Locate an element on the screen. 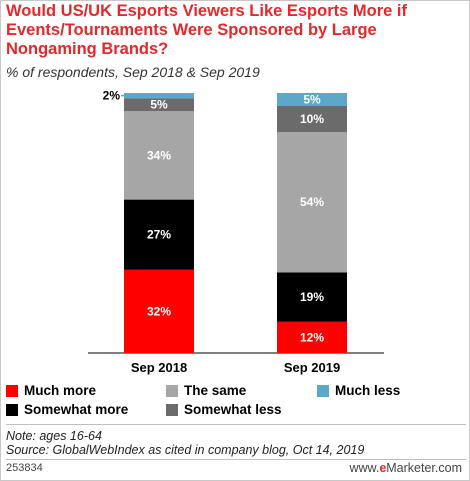 The image size is (470, 481). legend-item-the-same: The same is located at coordinates (206, 390).